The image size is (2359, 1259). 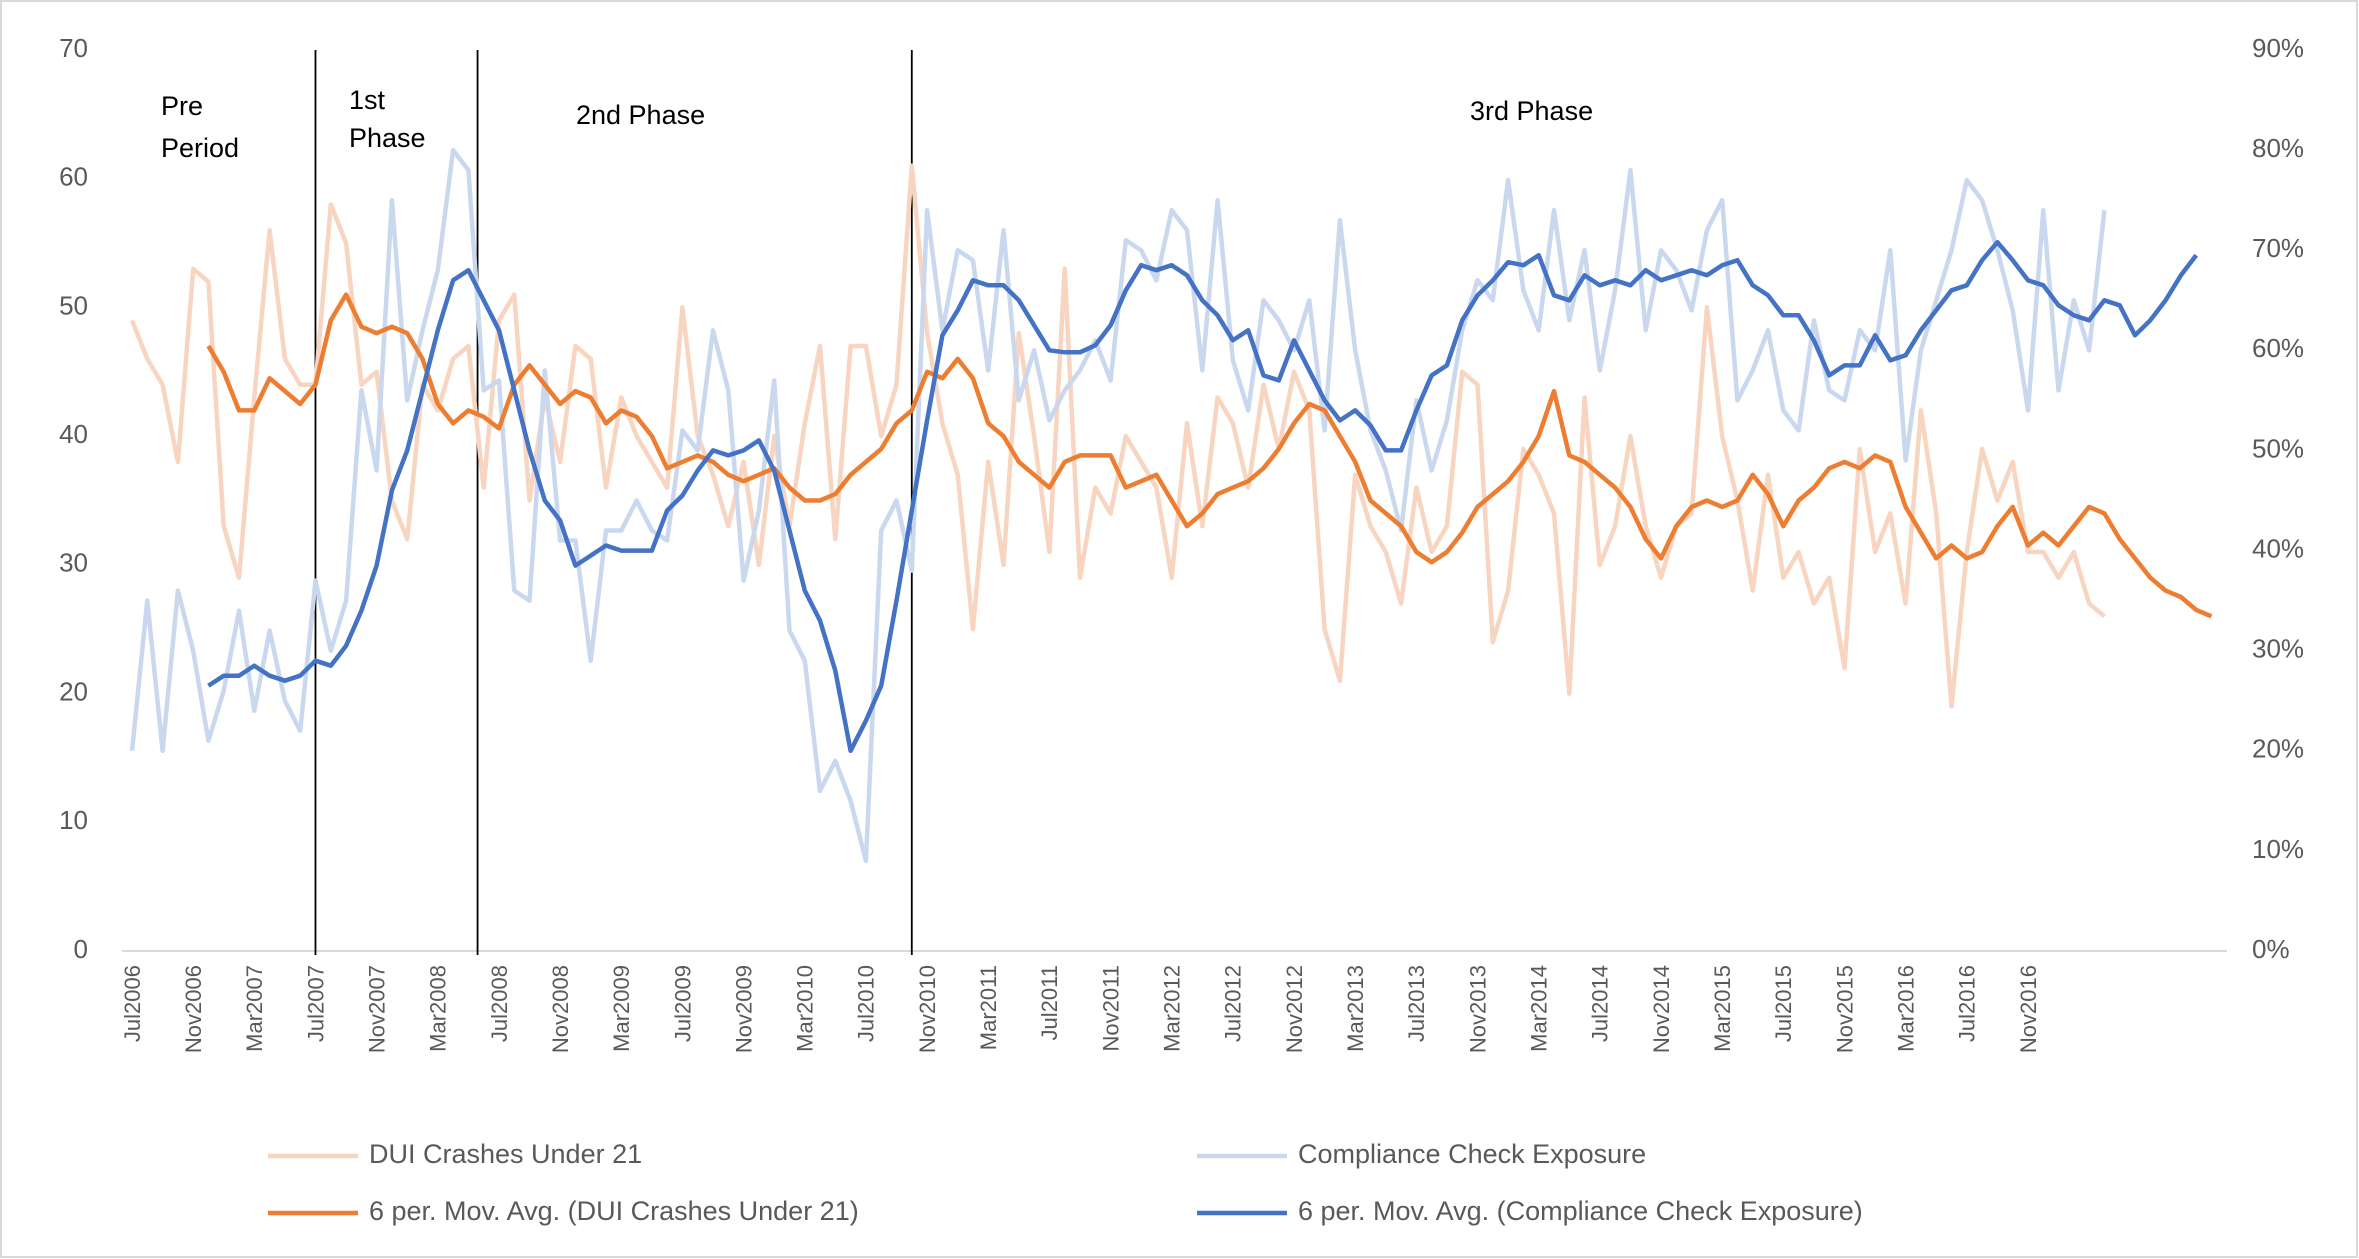 What do you see at coordinates (1477, 1009) in the screenshot?
I see `x-tick-label: Nov2013` at bounding box center [1477, 1009].